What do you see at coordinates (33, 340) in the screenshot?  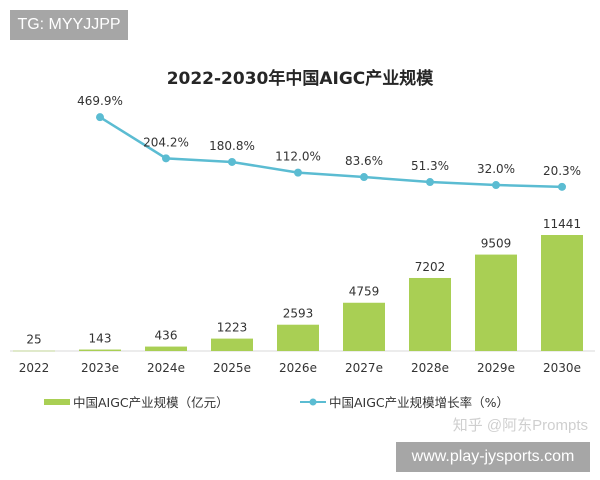 I see `bar-value-label: 25` at bounding box center [33, 340].